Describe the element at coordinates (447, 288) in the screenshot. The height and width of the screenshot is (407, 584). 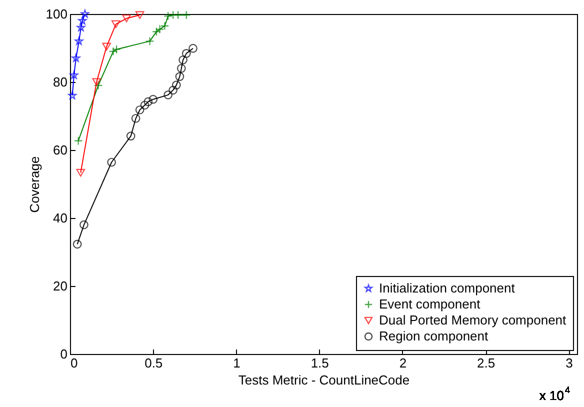
I see `legend-label: Initialization component` at that location.